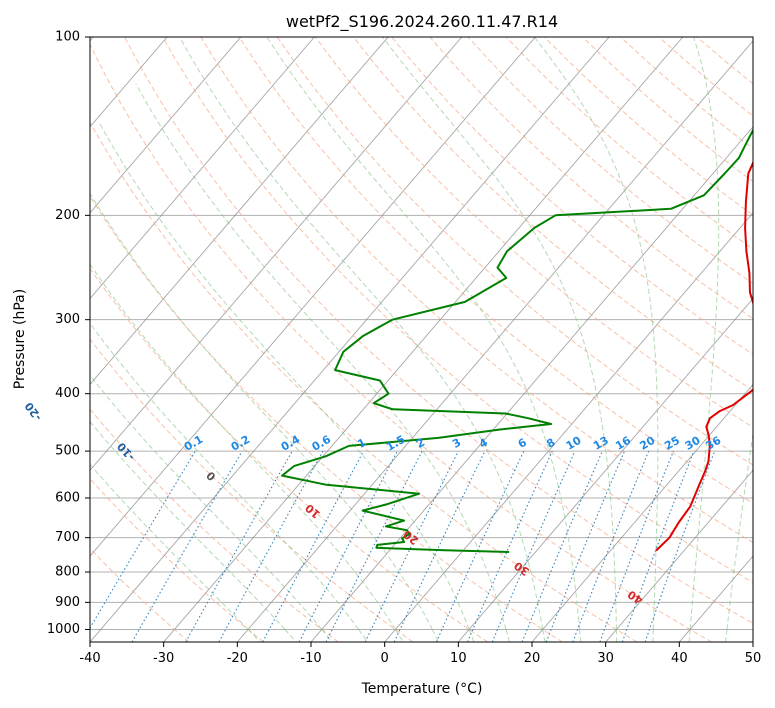  I want to click on mixing-ratio-label: 20, so click(648, 443).